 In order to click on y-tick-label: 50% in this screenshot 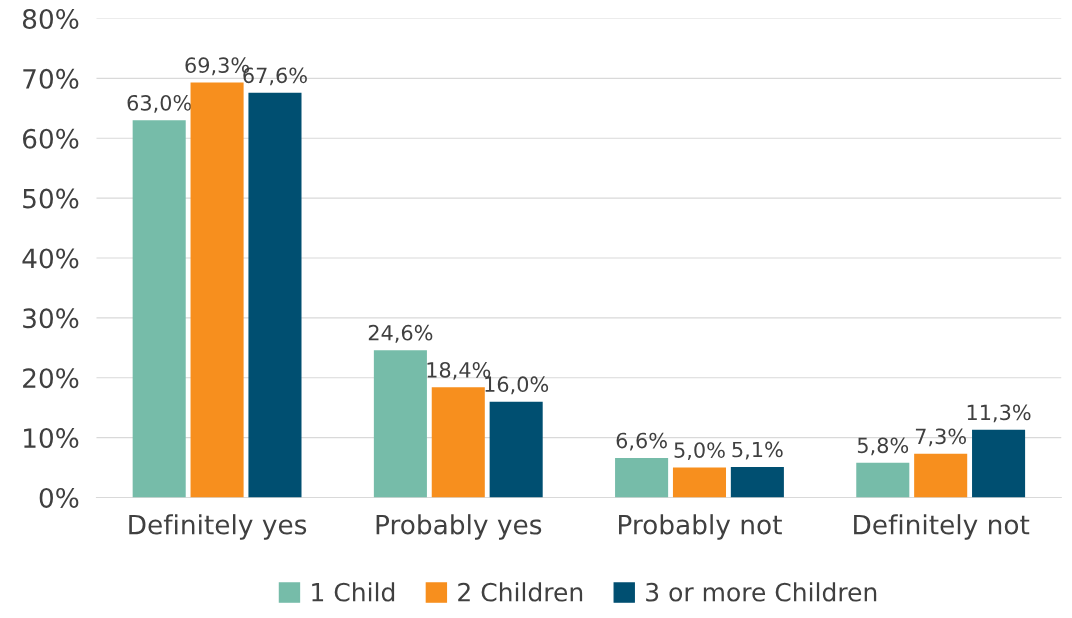, I will do `click(51, 198)`.